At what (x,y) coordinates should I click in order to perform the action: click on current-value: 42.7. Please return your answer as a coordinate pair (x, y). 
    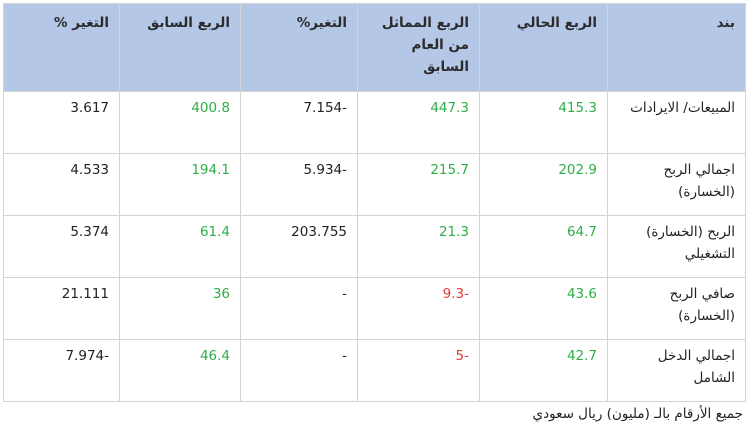
    Looking at the image, I should click on (543, 370).